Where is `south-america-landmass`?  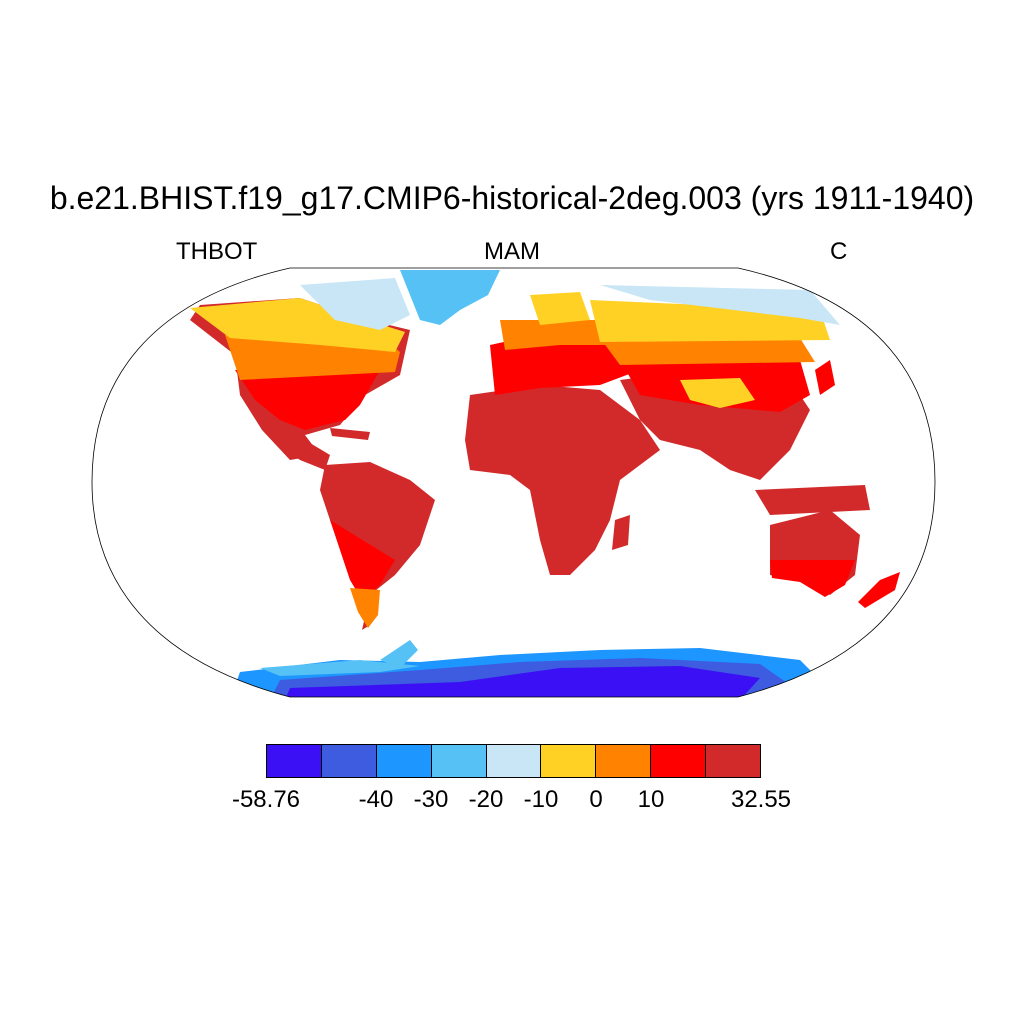 south-america-landmass is located at coordinates (377, 546).